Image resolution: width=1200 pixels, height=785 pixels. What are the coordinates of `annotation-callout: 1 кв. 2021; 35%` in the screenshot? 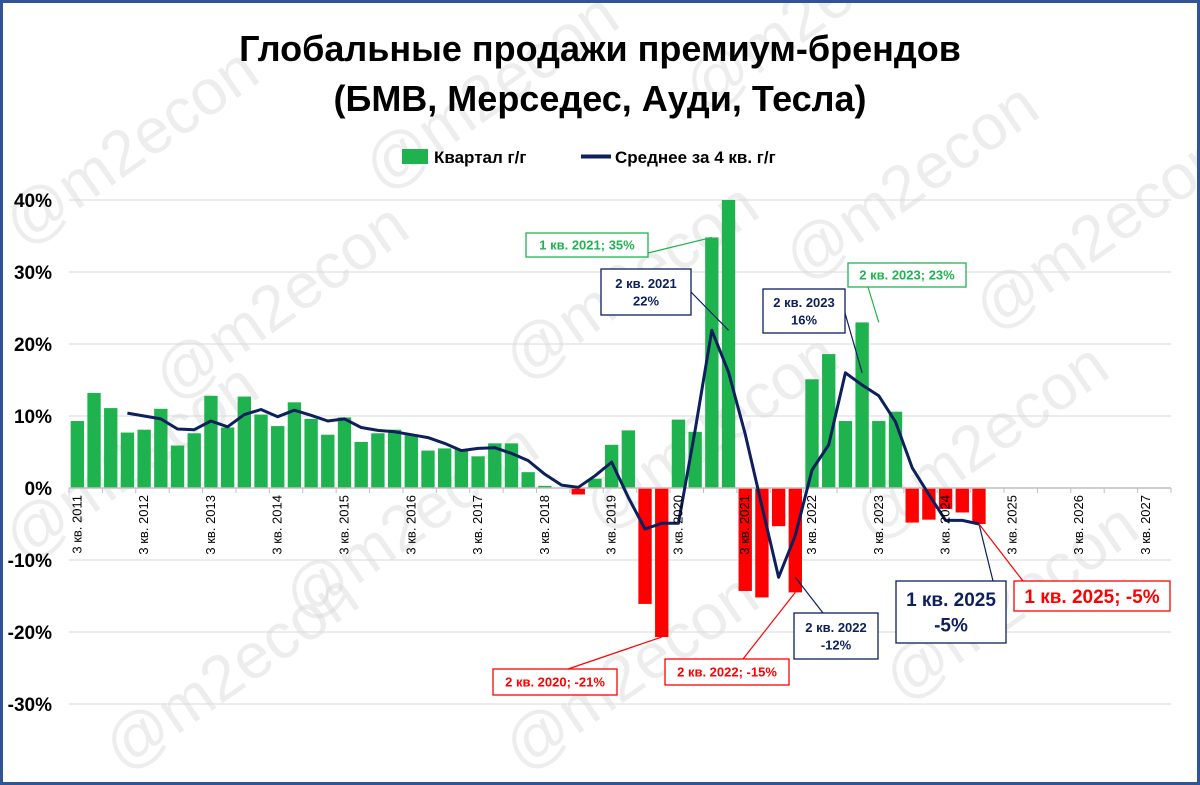 It's located at (618, 245).